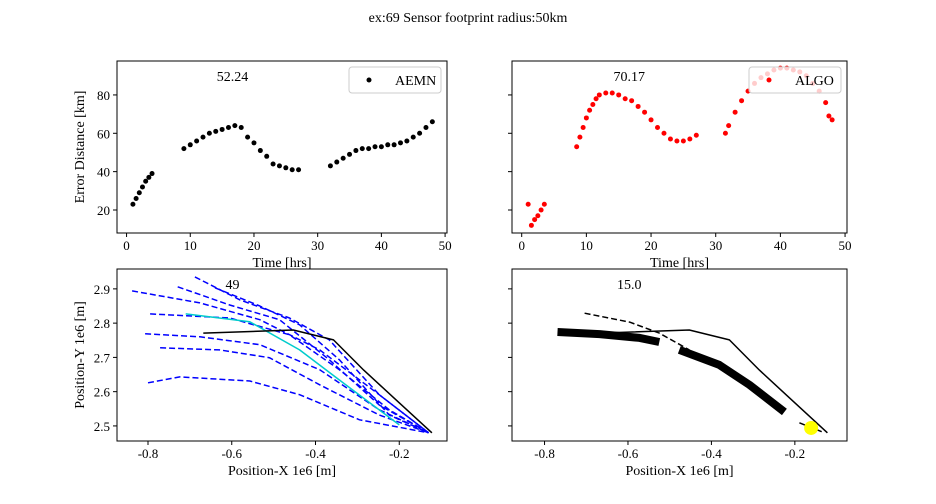 The width and height of the screenshot is (936, 504). I want to click on annotation: 70.17, so click(630, 77).